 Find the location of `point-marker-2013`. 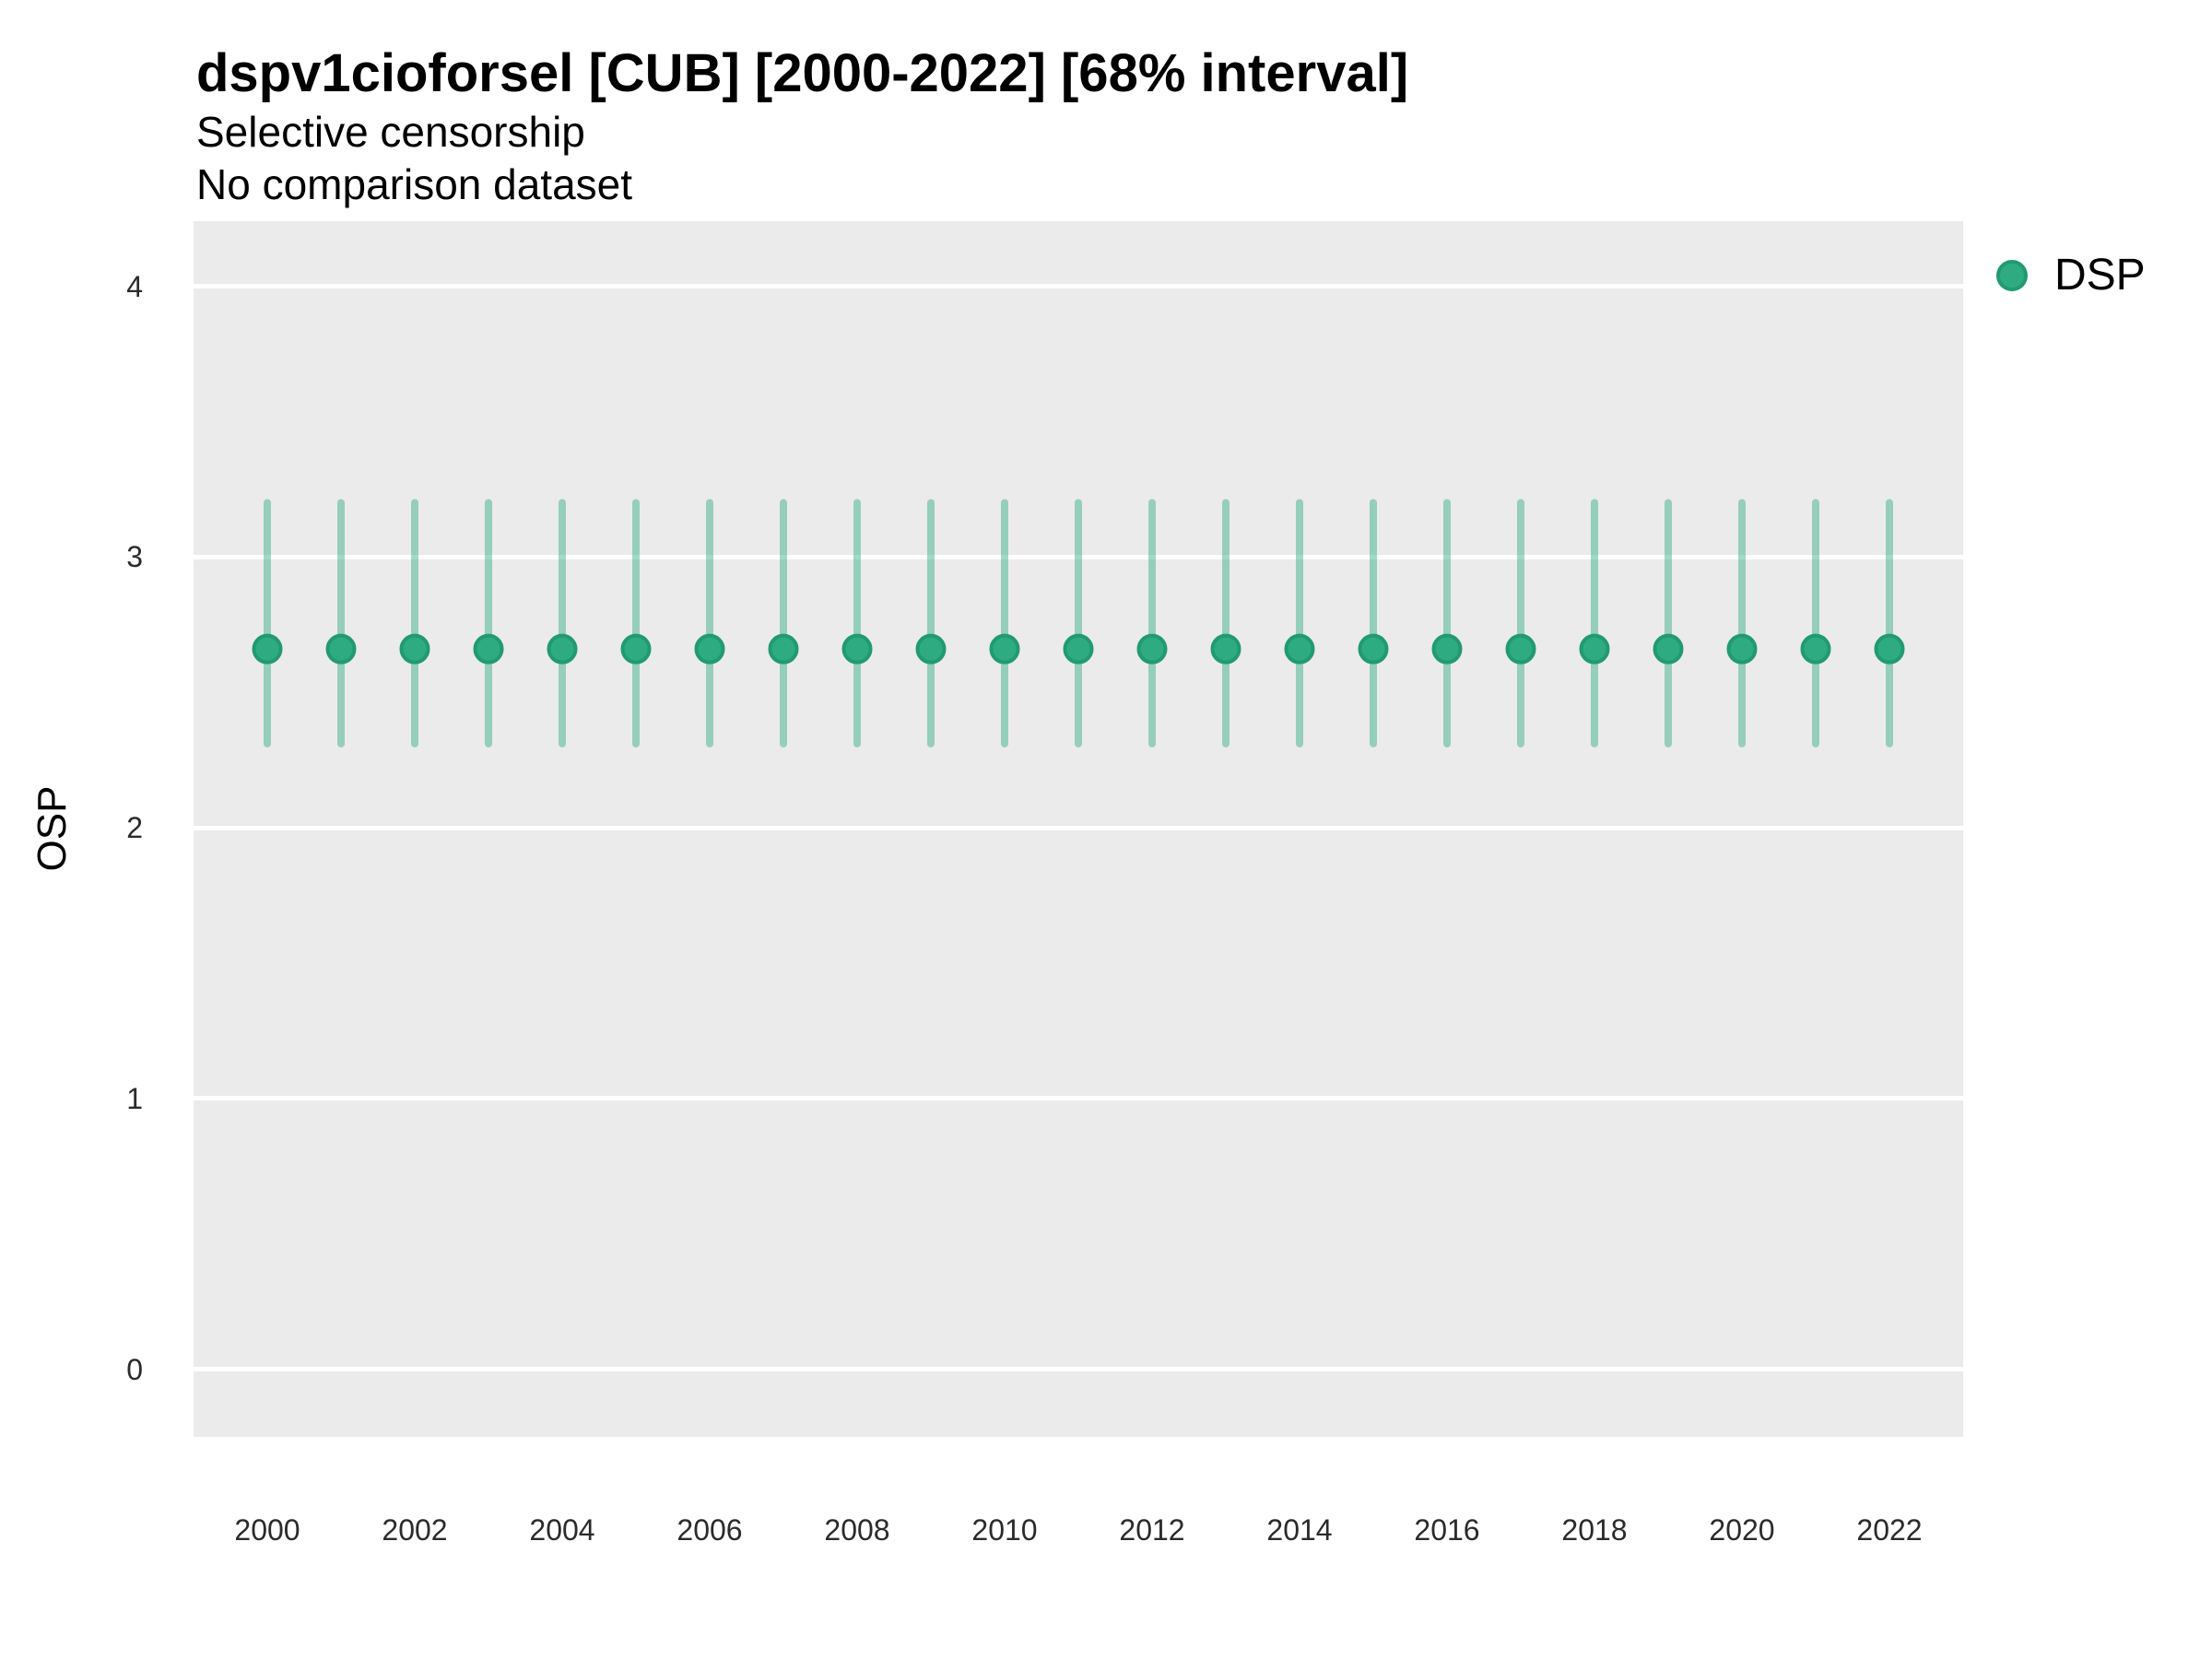

point-marker-2013 is located at coordinates (1225, 649).